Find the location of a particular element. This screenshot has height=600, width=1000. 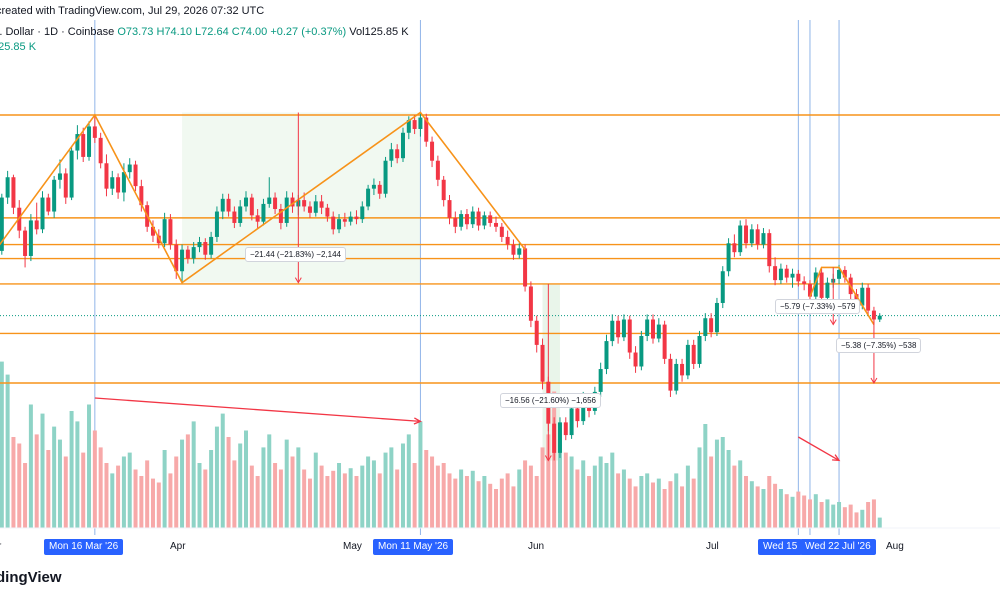

x-highlight-pill: Mon 16 Mar '26 is located at coordinates (84, 547).